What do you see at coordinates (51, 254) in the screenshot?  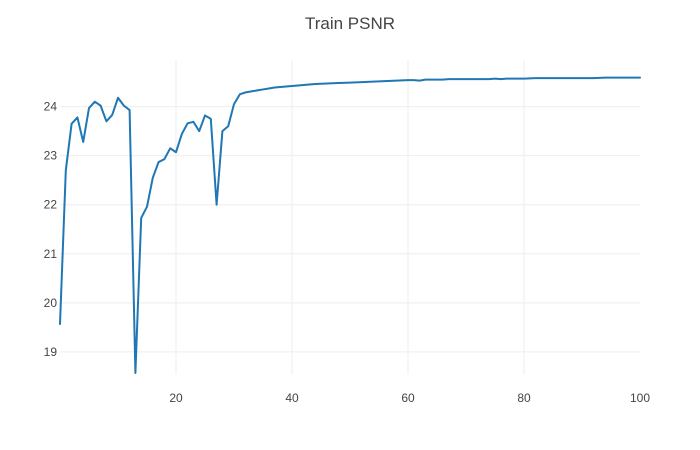 I see `y-tick-label: 21` at bounding box center [51, 254].